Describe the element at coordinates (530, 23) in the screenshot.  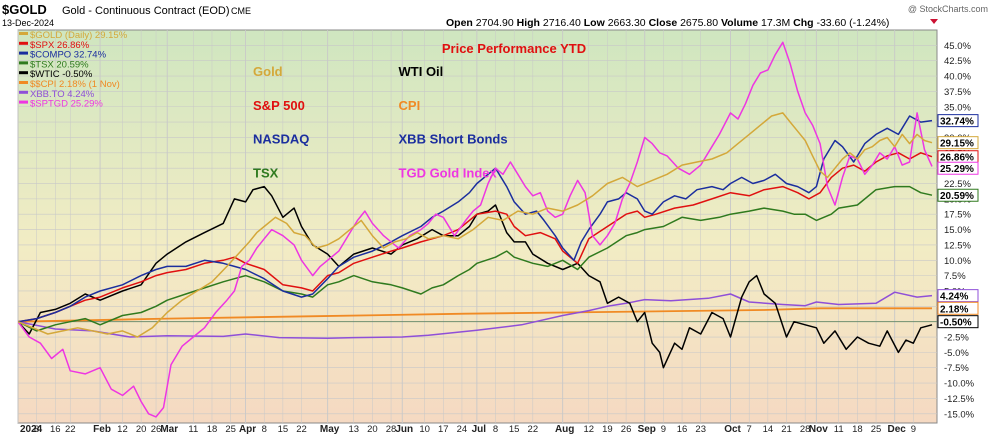
I see `ohlc-label: High` at that location.